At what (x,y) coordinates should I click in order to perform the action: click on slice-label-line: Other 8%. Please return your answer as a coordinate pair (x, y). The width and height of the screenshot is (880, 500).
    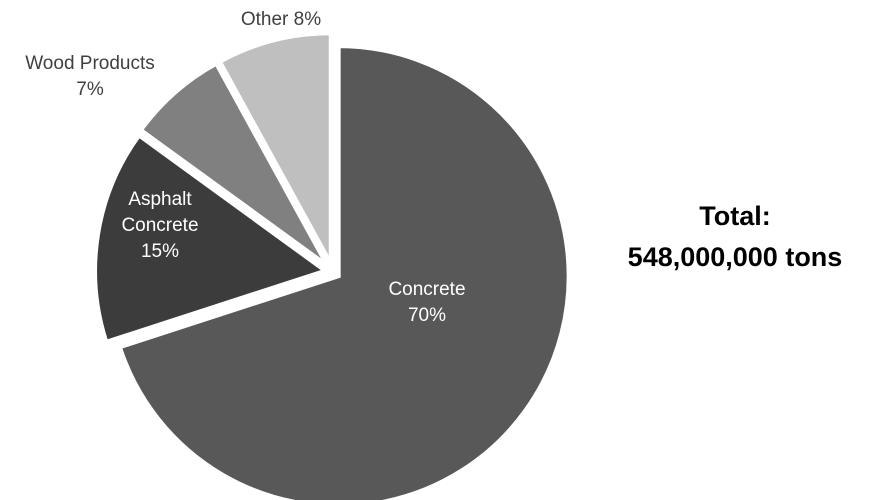
    Looking at the image, I should click on (281, 19).